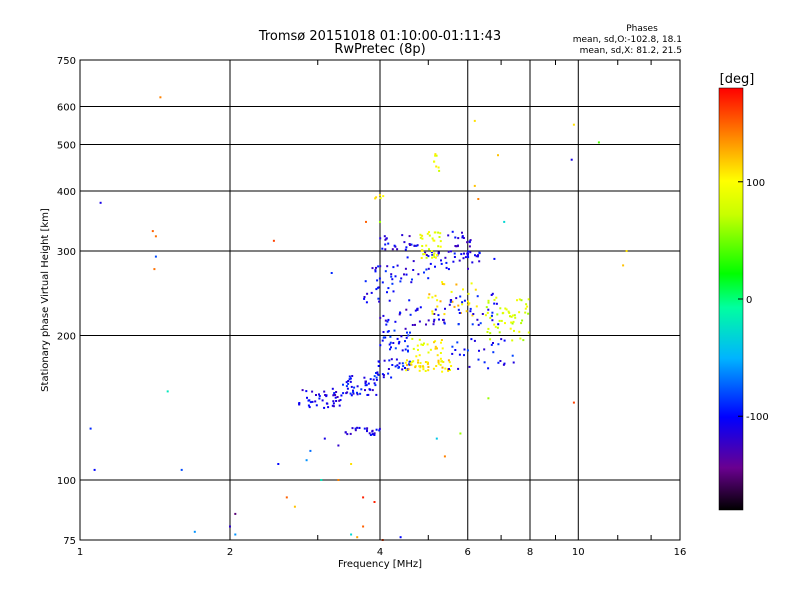  Describe the element at coordinates (757, 417) in the screenshot. I see `colorbar-tick-label: -100` at that location.